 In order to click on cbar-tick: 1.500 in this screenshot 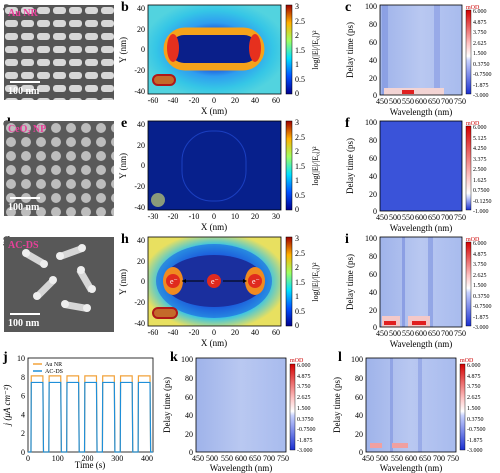, I will do `click(480, 54)`.